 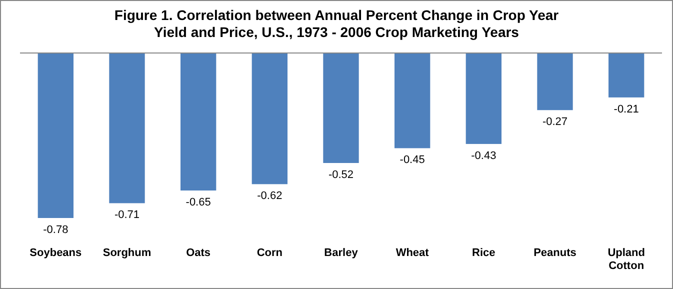 What do you see at coordinates (412, 160) in the screenshot?
I see `data-label: -0.45` at bounding box center [412, 160].